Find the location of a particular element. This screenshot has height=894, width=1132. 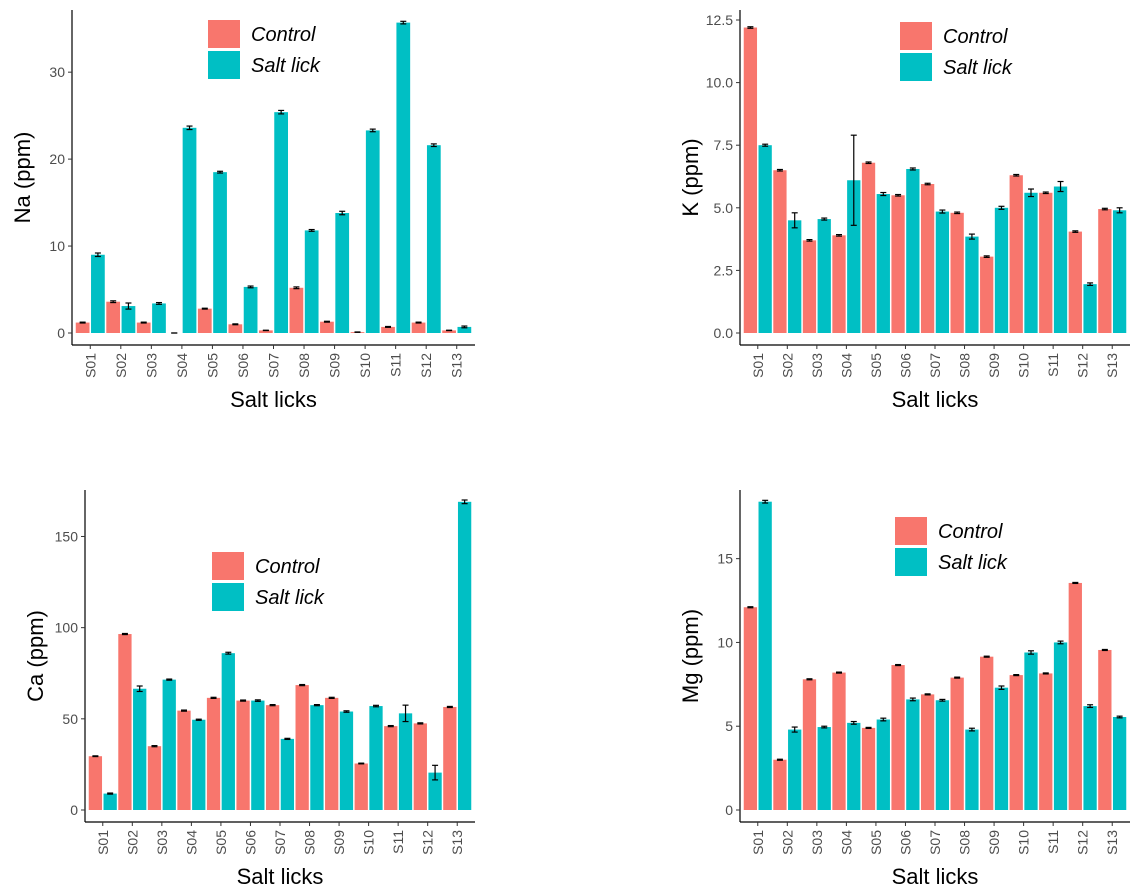

errorbar-ca-0-S05 is located at coordinates (213, 698).